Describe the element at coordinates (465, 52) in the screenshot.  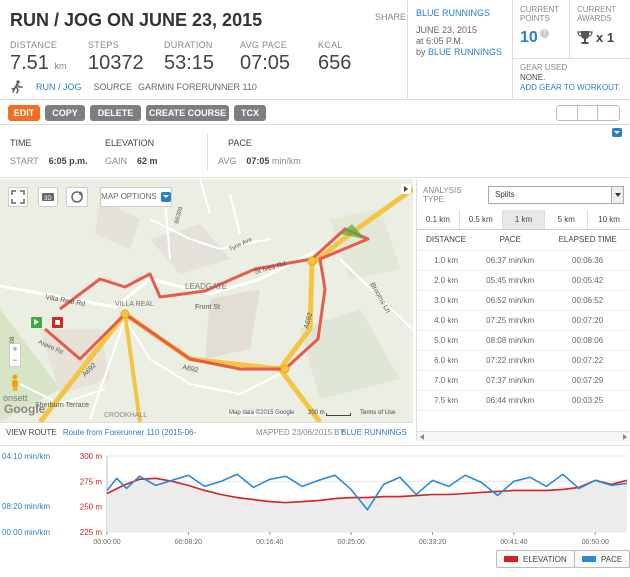
I see `share-by-link: BLUE RUNNINGS` at that location.